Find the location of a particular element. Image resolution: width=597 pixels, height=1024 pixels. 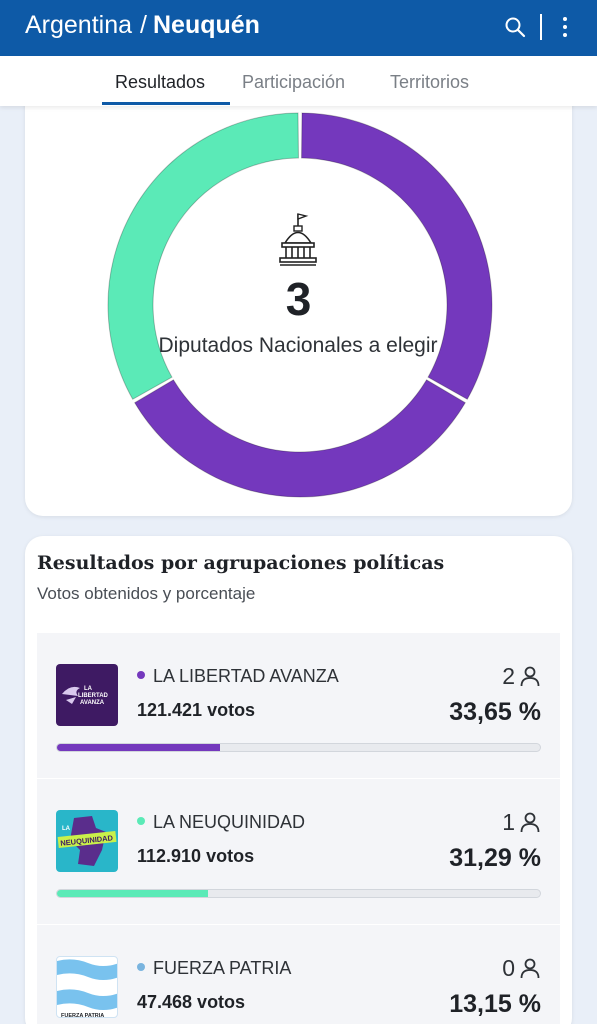

party-percent: 13,15 % is located at coordinates (495, 1004).